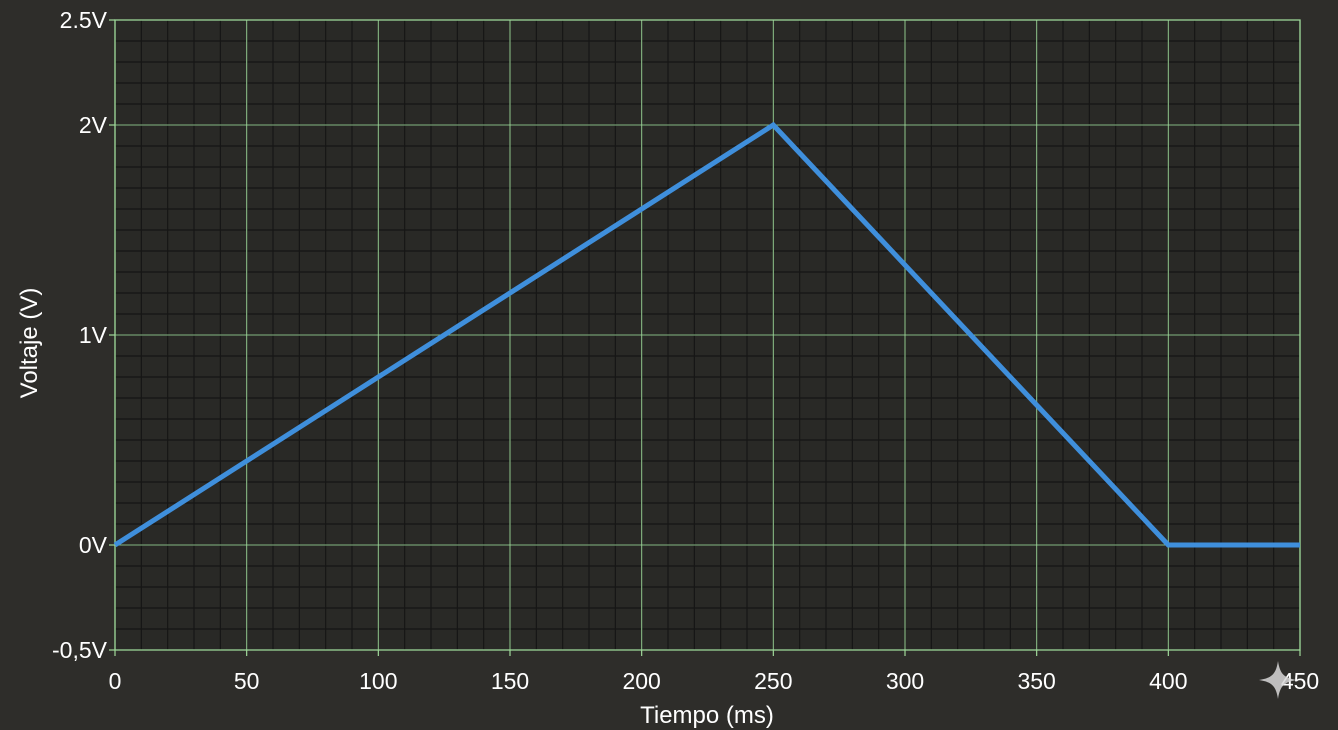 Image resolution: width=1338 pixels, height=730 pixels. I want to click on x-tick-label: 50, so click(247, 681).